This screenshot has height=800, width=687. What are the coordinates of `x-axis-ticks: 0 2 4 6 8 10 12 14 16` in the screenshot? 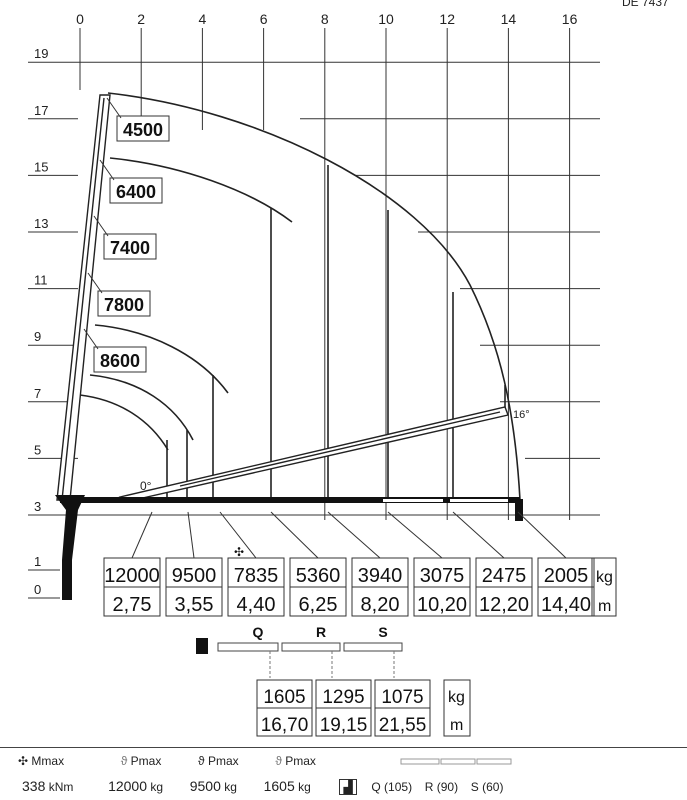 It's located at (326, 19).